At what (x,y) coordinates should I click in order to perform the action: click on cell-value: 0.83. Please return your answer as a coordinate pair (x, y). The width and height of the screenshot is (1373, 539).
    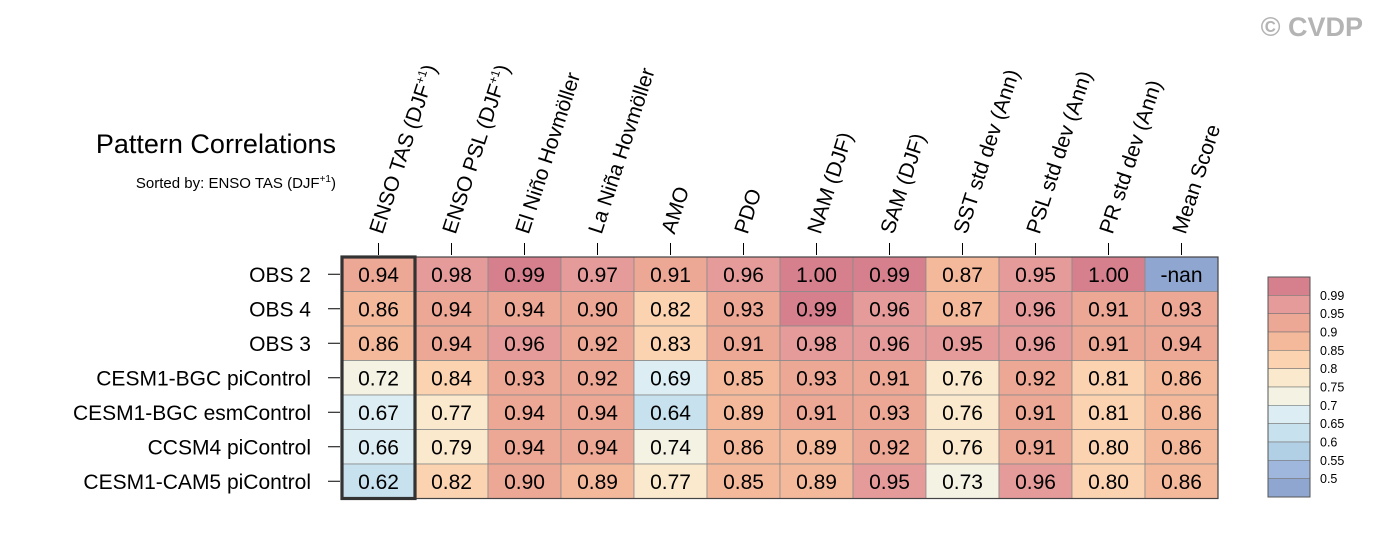
    Looking at the image, I should click on (670, 344).